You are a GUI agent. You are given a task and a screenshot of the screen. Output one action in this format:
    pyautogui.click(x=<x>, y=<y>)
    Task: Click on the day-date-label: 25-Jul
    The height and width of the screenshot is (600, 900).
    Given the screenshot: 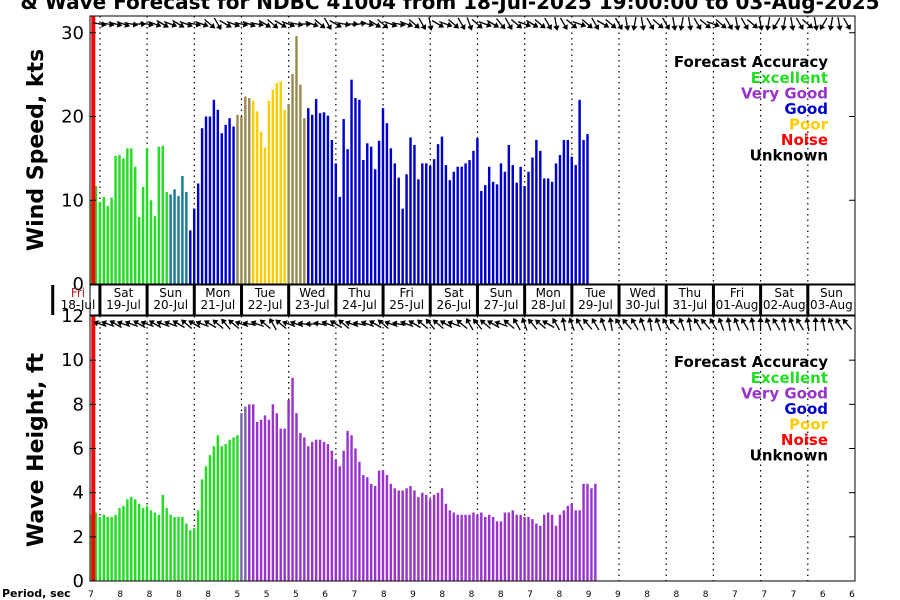 What is the action you would take?
    pyautogui.click(x=406, y=305)
    